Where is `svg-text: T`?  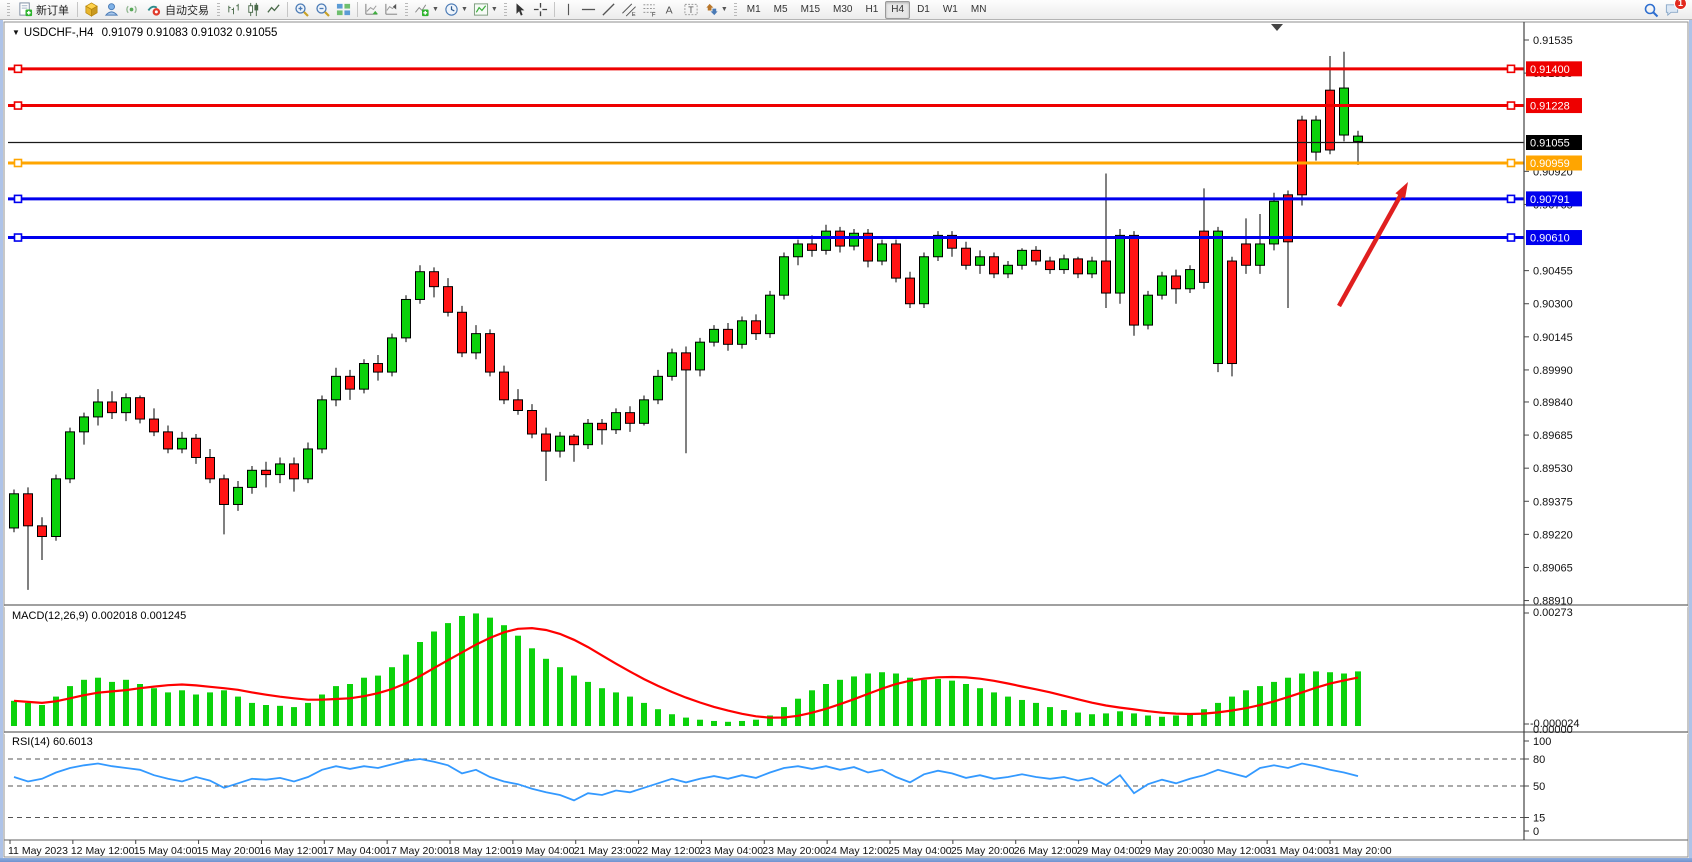
svg-text: T is located at coordinates (691, 10).